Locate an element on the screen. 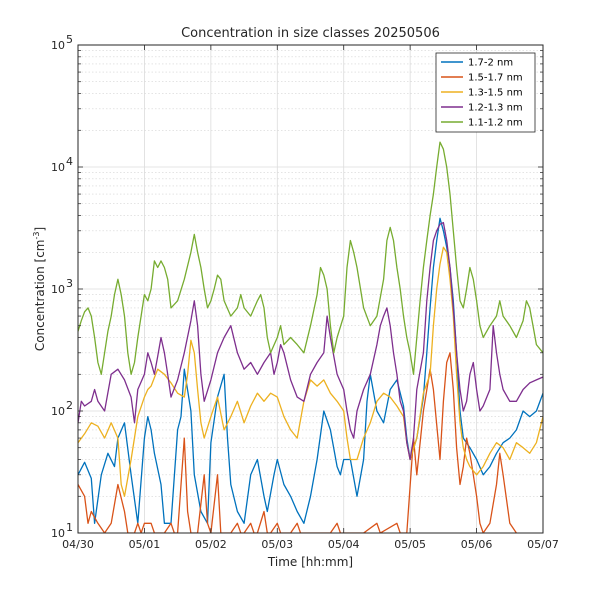 The height and width of the screenshot is (600, 600). legend-label: 1.7-2 nm is located at coordinates (490, 63).